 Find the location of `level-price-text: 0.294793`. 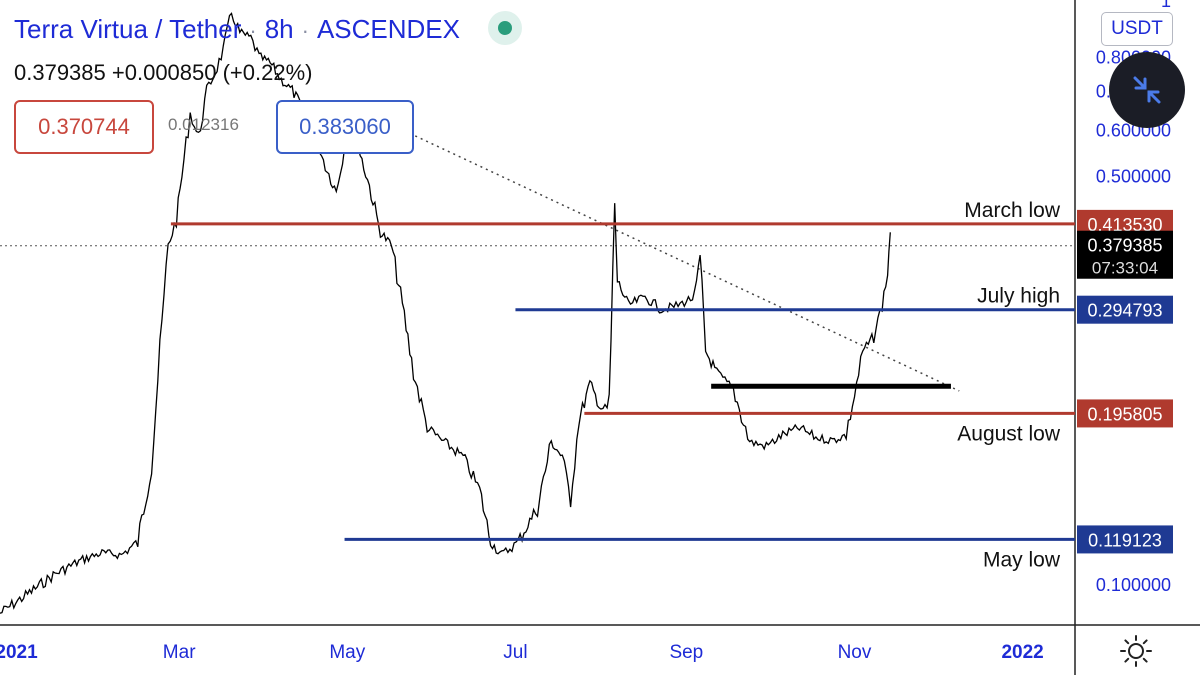

level-price-text: 0.294793 is located at coordinates (1124, 311).